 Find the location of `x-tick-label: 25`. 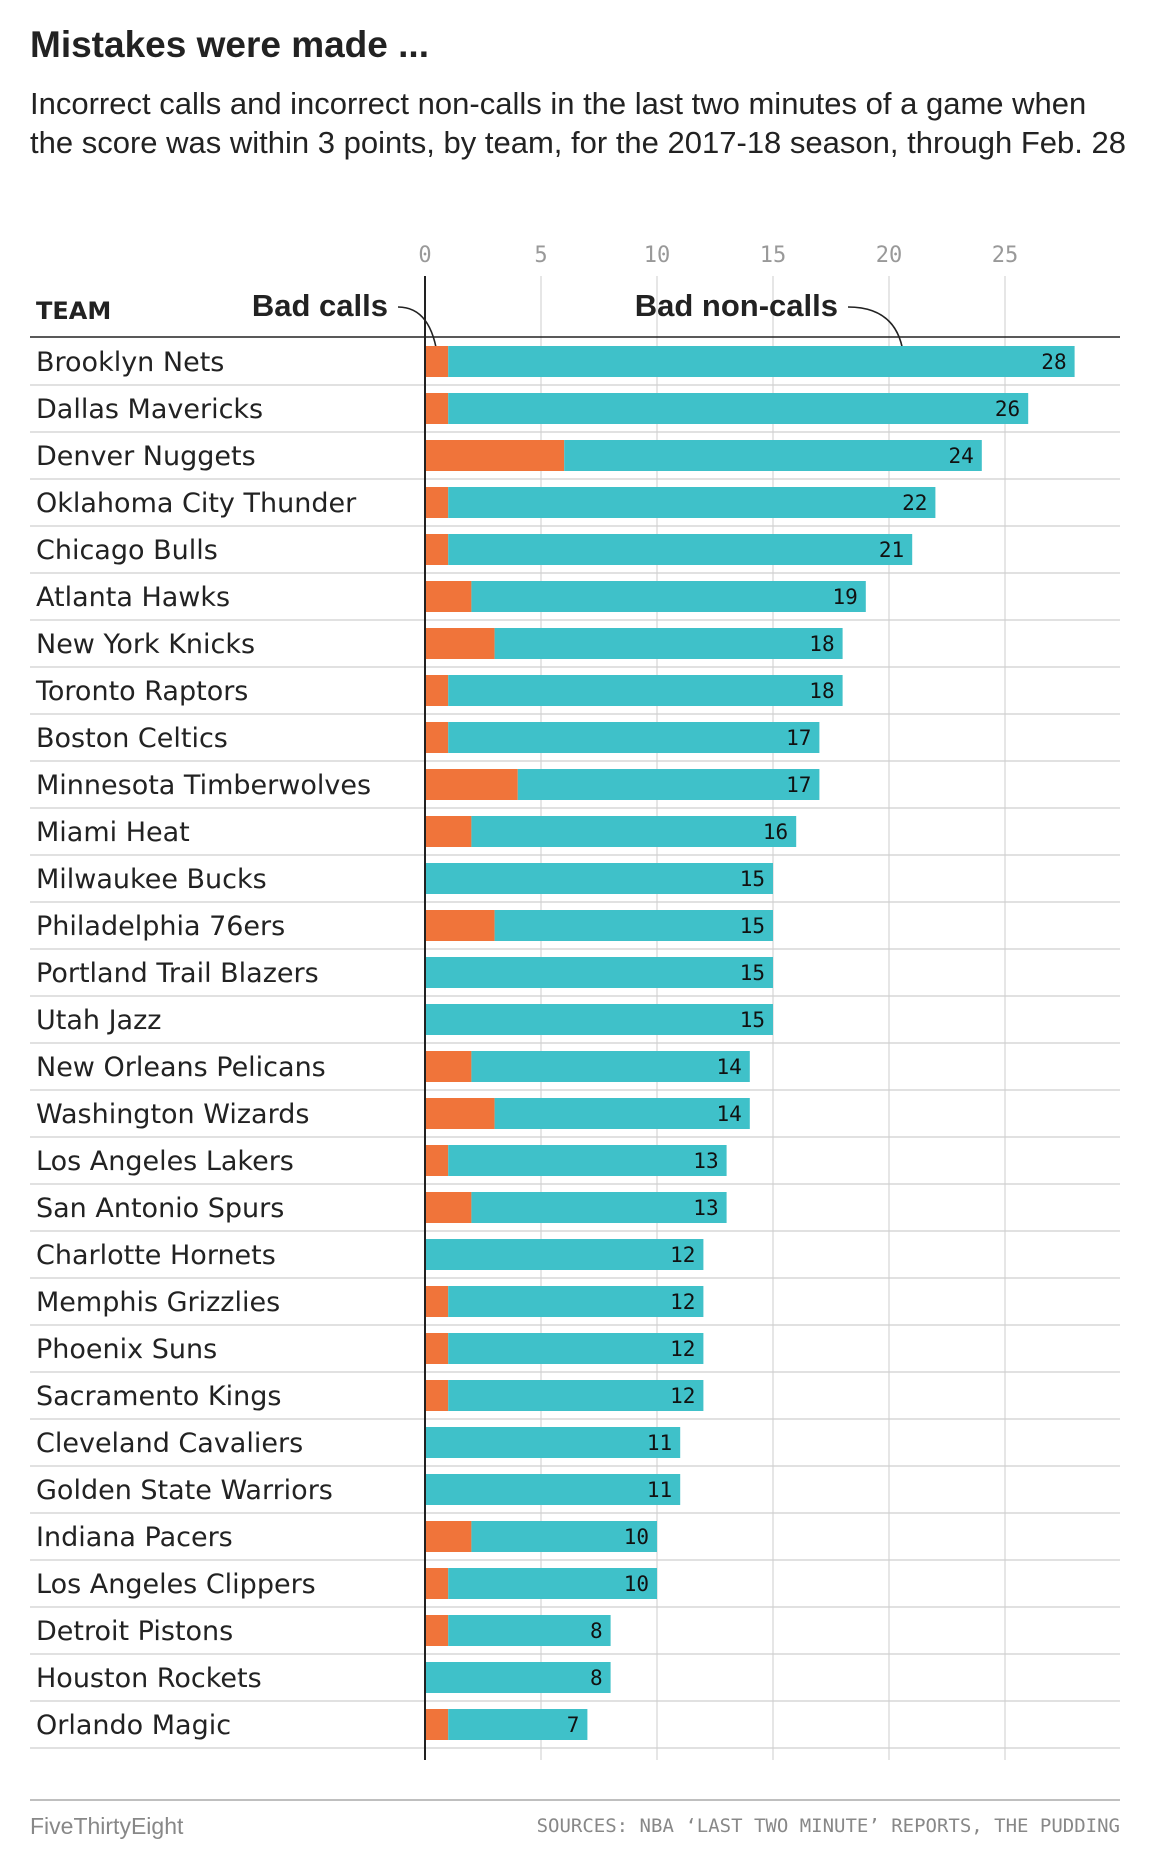

x-tick-label: 25 is located at coordinates (1005, 255).